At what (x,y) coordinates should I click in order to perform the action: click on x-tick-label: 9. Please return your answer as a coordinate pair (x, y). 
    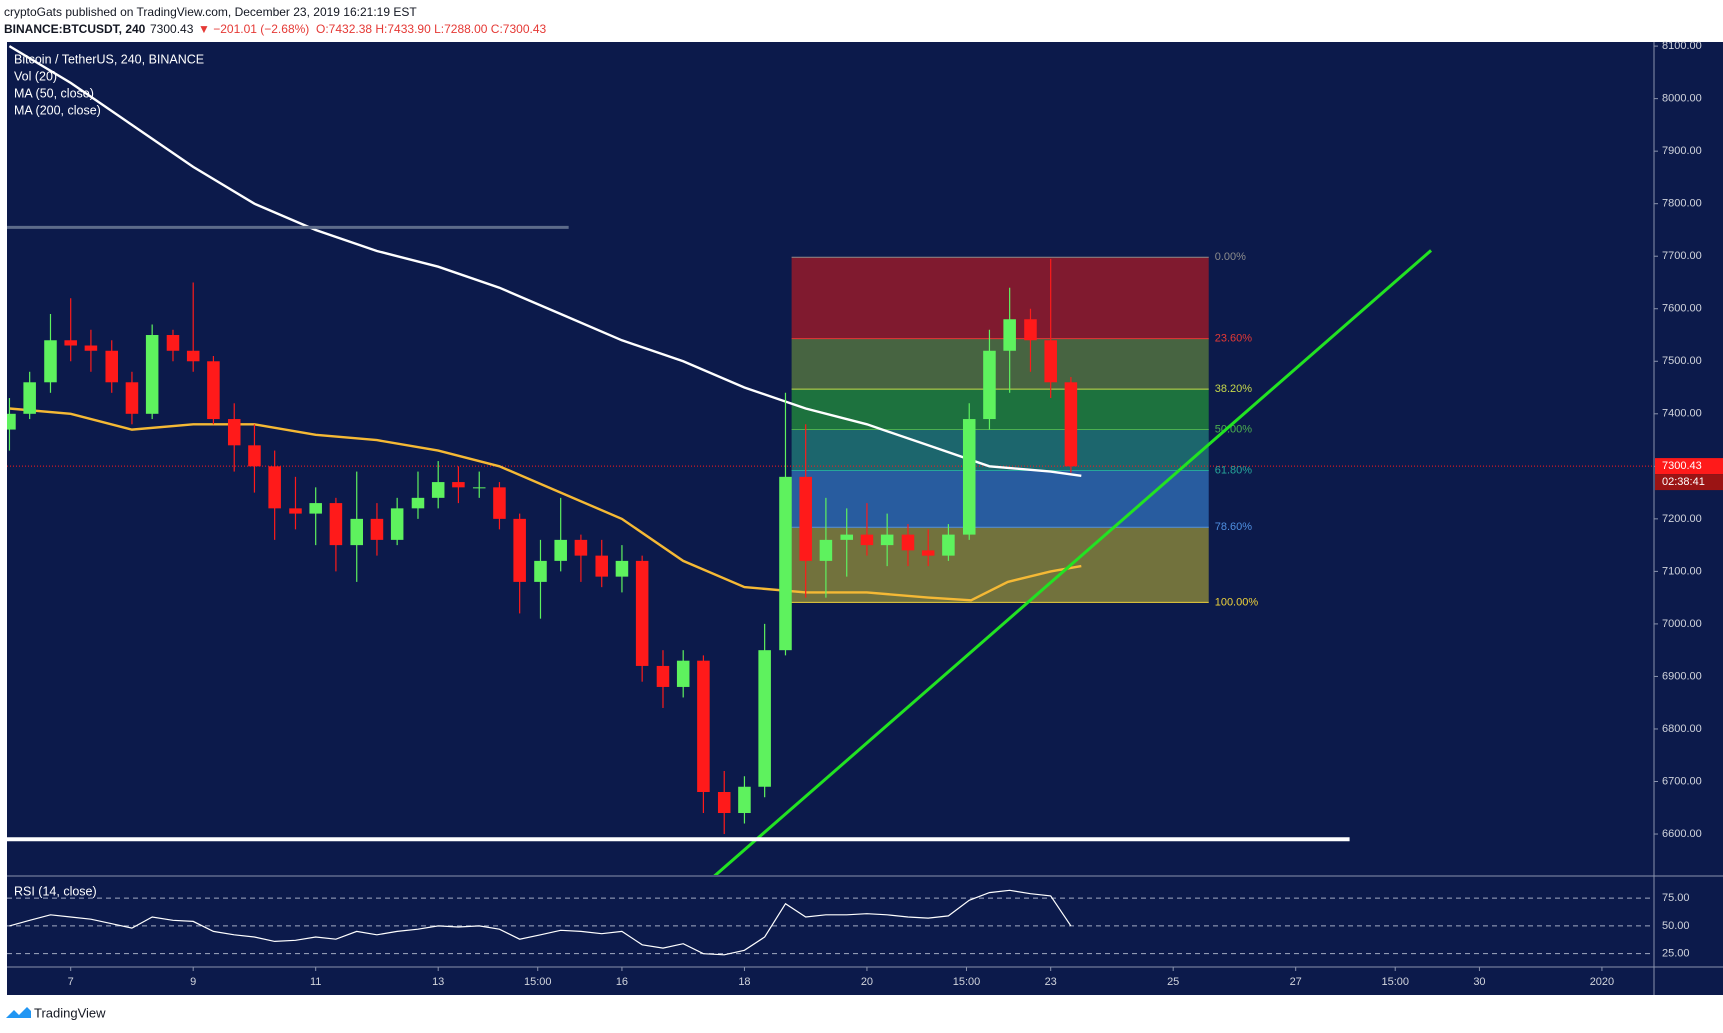
    Looking at the image, I should click on (193, 982).